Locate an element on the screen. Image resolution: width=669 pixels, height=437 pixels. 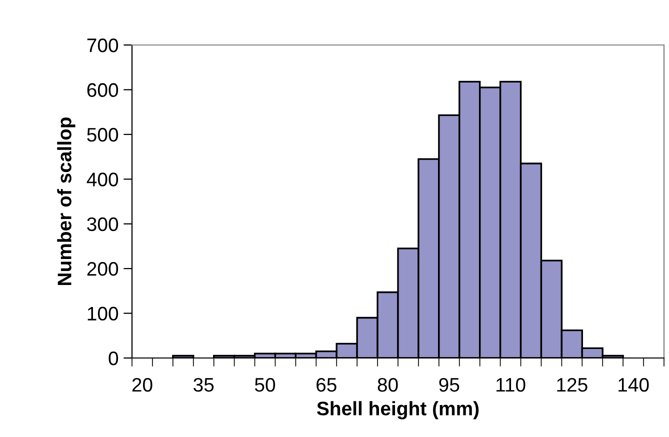
x-tick-label: 95 is located at coordinates (449, 385).